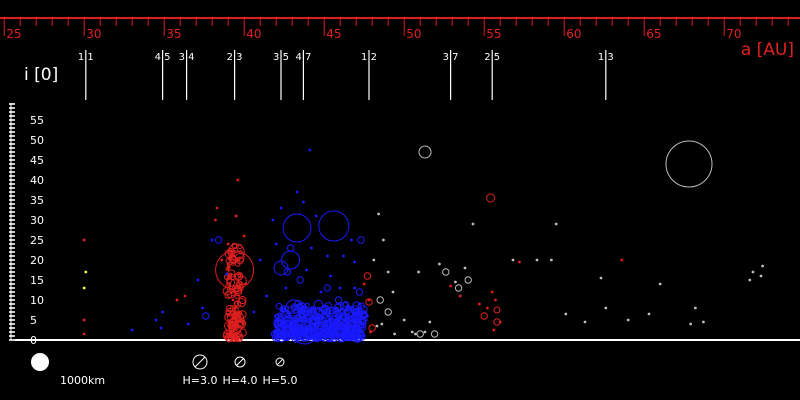  Describe the element at coordinates (493, 34) in the screenshot. I see `x-tick-label: 55` at that location.